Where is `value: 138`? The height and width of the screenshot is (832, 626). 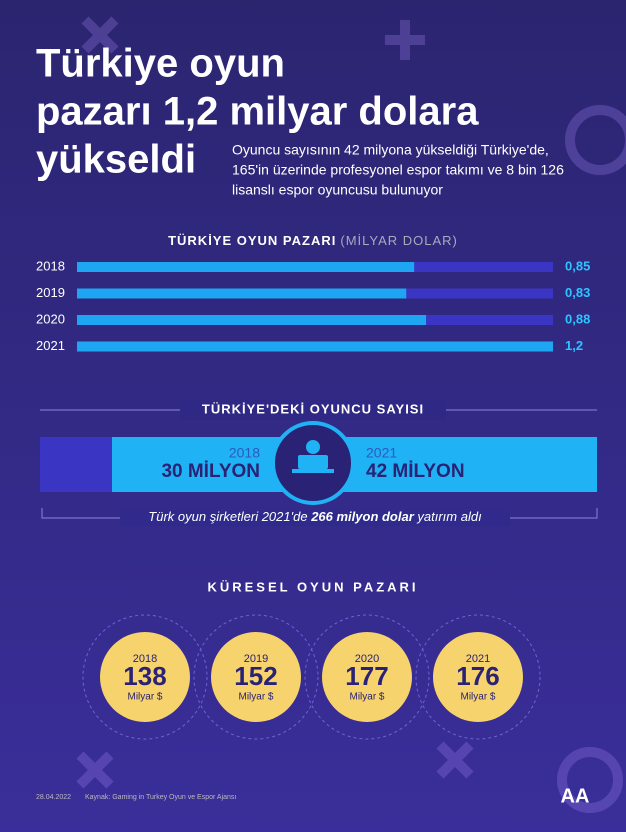
value: 138 is located at coordinates (144, 676).